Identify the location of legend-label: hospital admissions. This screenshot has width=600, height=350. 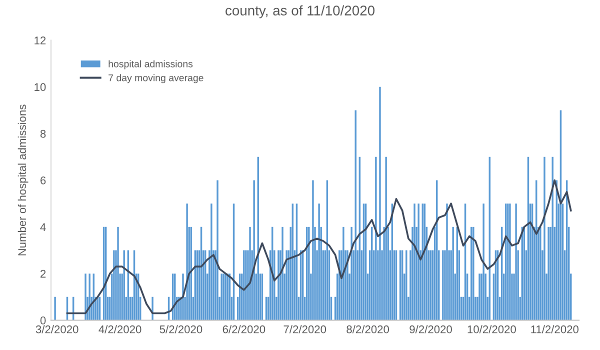
(150, 65).